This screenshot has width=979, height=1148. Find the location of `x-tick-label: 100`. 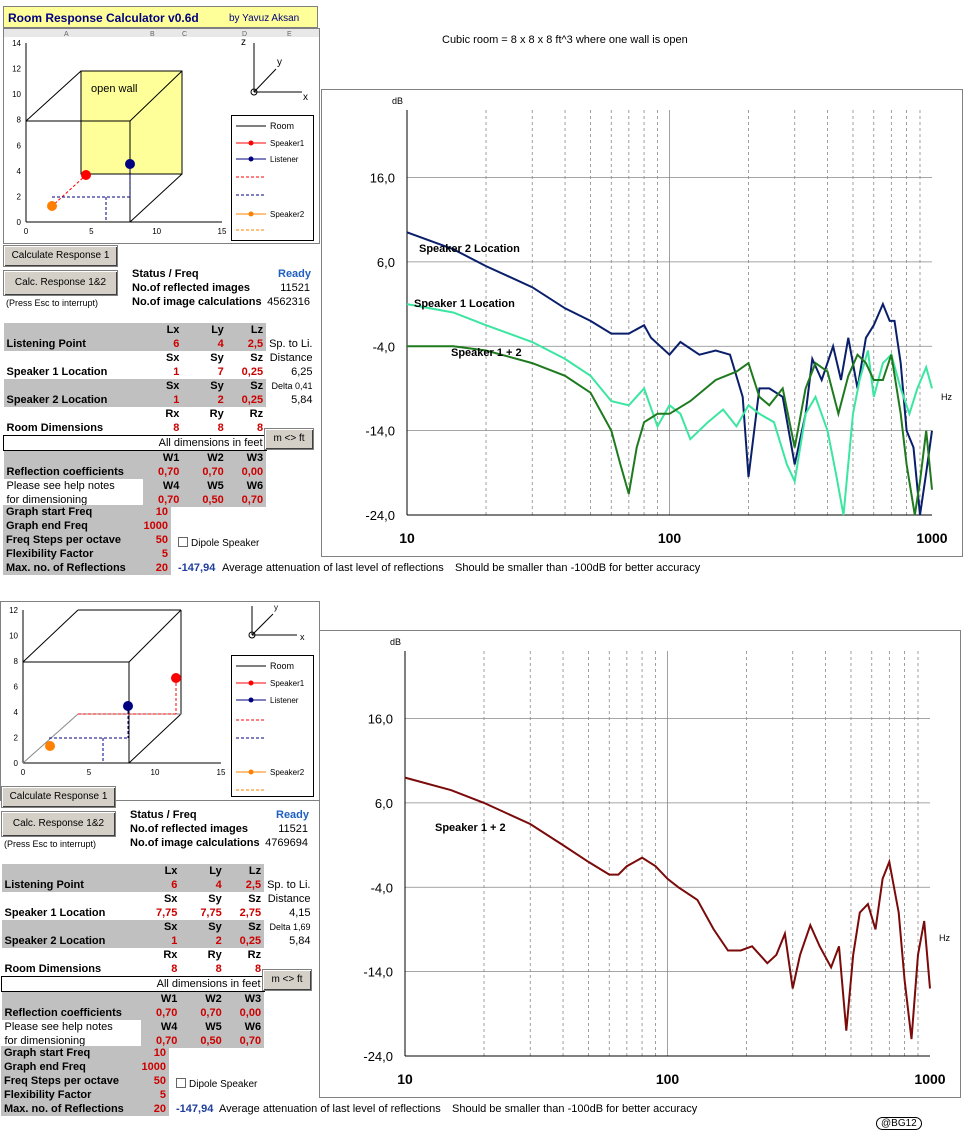

x-tick-label: 100 is located at coordinates (668, 1079).